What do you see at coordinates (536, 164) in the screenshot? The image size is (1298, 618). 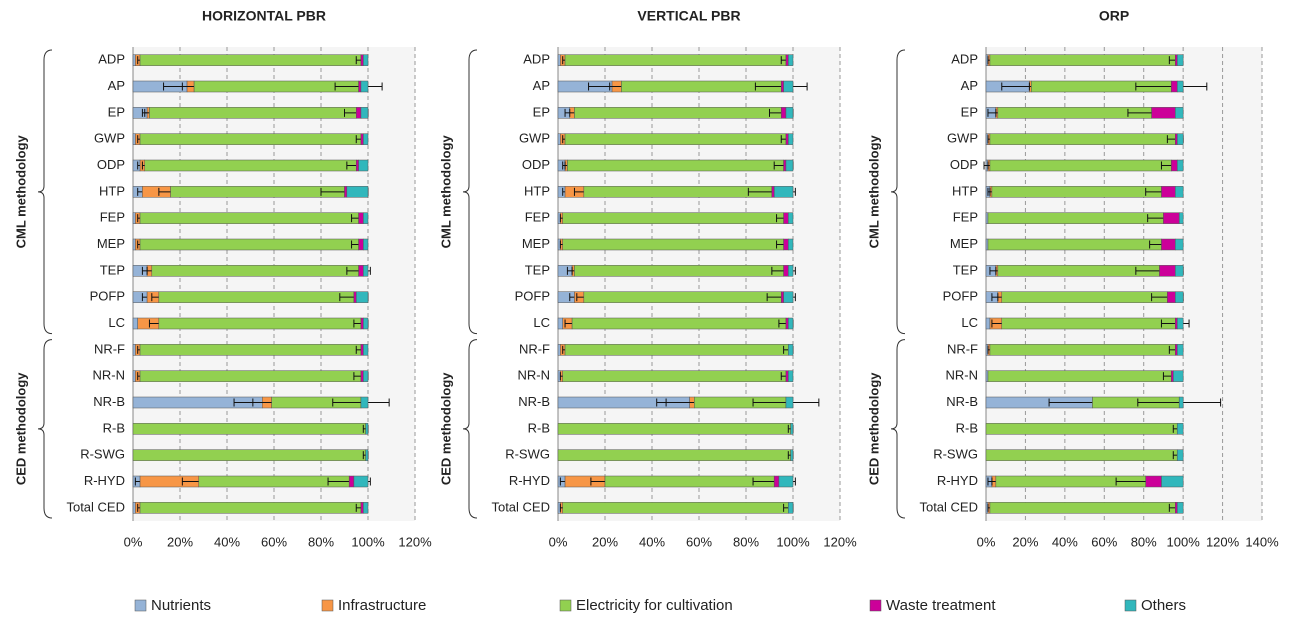 I see `y-tick-label: ODP` at bounding box center [536, 164].